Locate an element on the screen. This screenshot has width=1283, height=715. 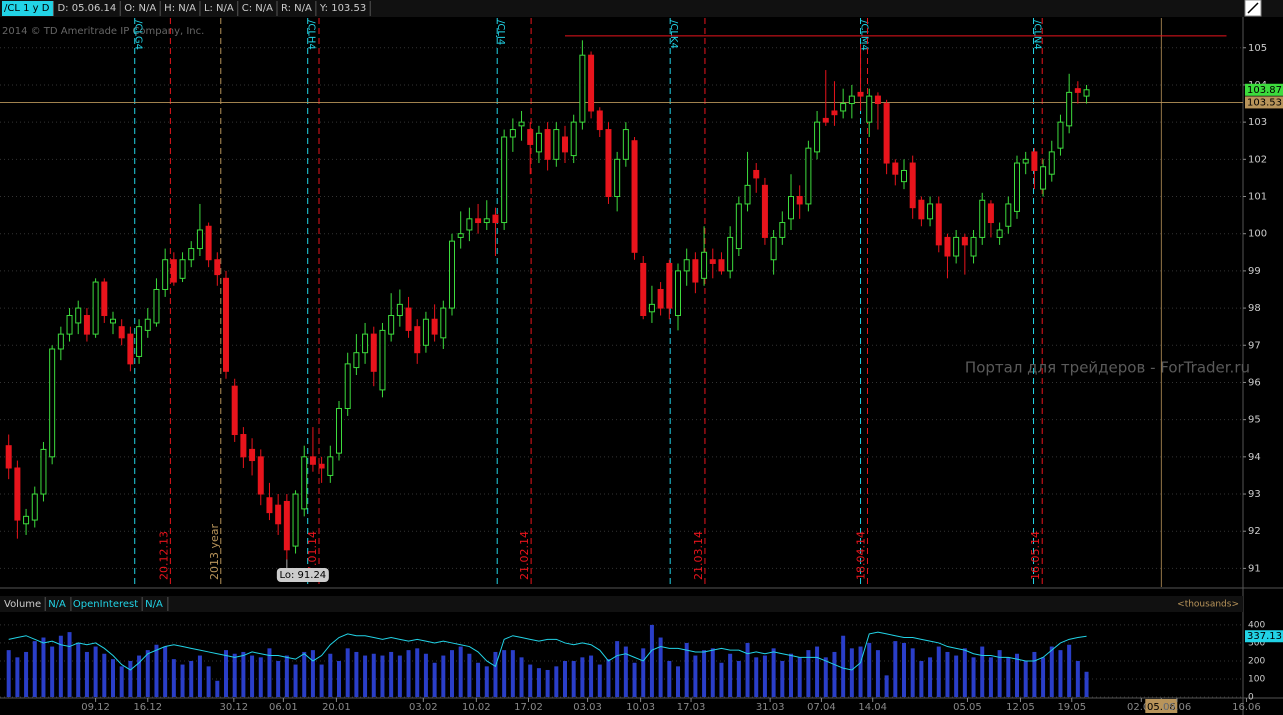
unit-label: <thousands> is located at coordinates (1208, 605).